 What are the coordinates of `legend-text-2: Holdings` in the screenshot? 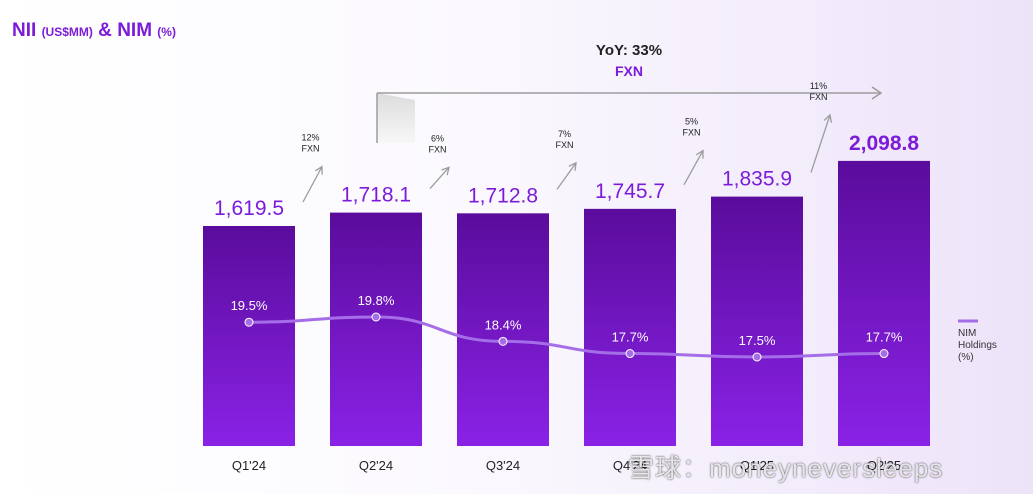 It's located at (977, 345).